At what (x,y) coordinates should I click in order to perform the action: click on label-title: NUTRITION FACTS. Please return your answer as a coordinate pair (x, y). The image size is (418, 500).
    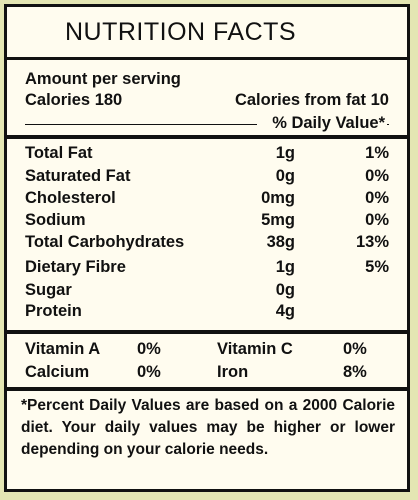
    Looking at the image, I should click on (207, 33).